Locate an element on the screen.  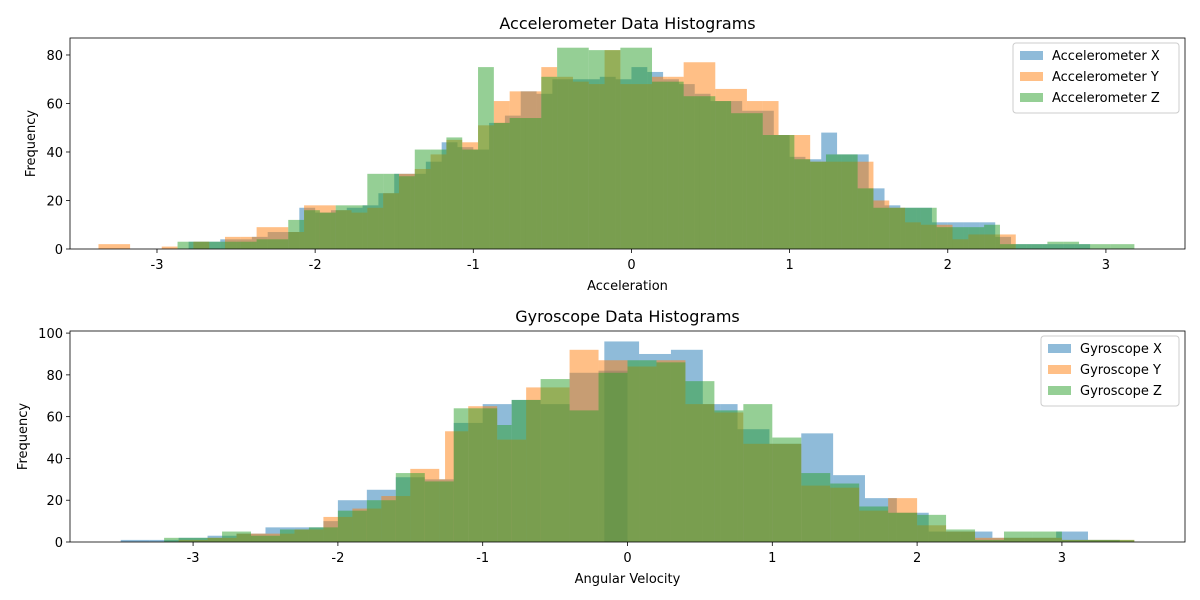
y-tick-label: 20 is located at coordinates (54, 201).